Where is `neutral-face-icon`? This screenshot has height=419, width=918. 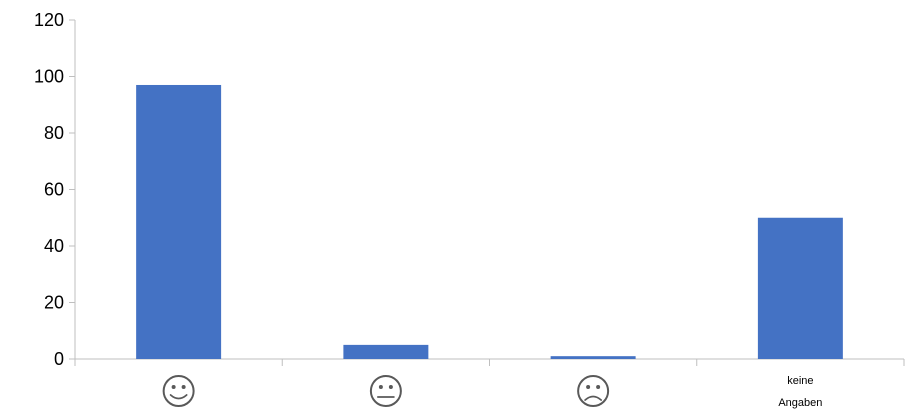 neutral-face-icon is located at coordinates (385, 391).